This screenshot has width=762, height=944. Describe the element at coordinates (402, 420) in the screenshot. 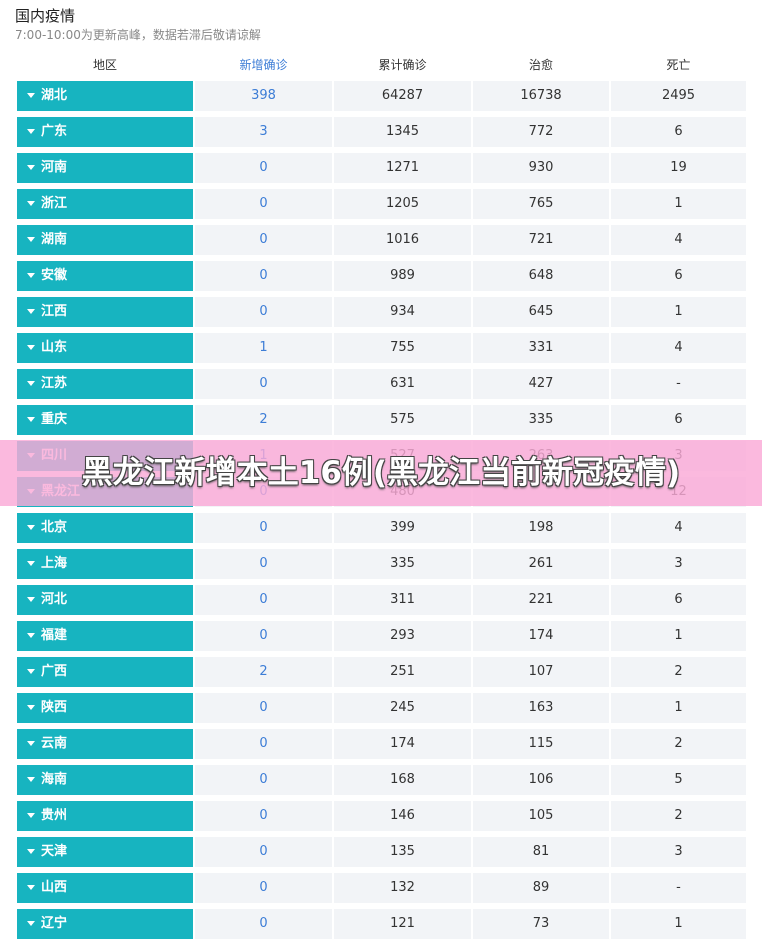

I see `data-cell: 575` at that location.